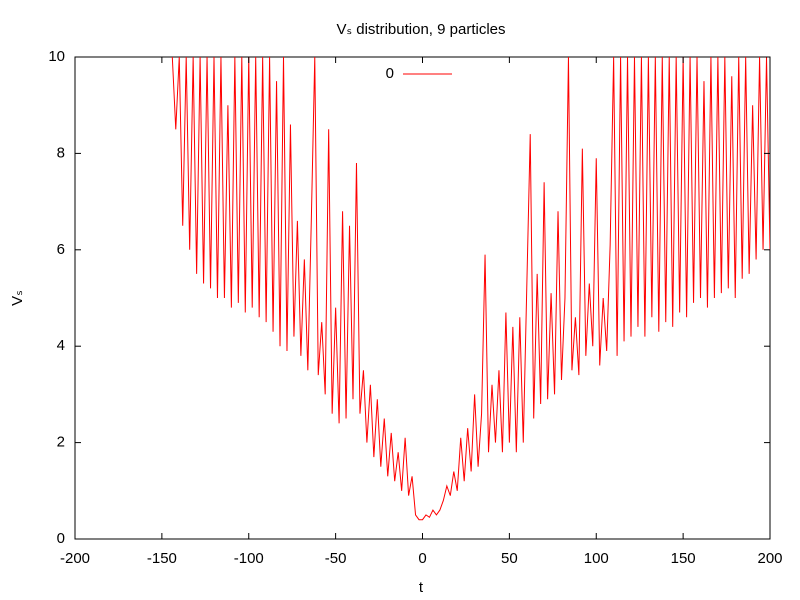 This screenshot has height=600, width=800. I want to click on y-tick-label: 8, so click(61, 152).